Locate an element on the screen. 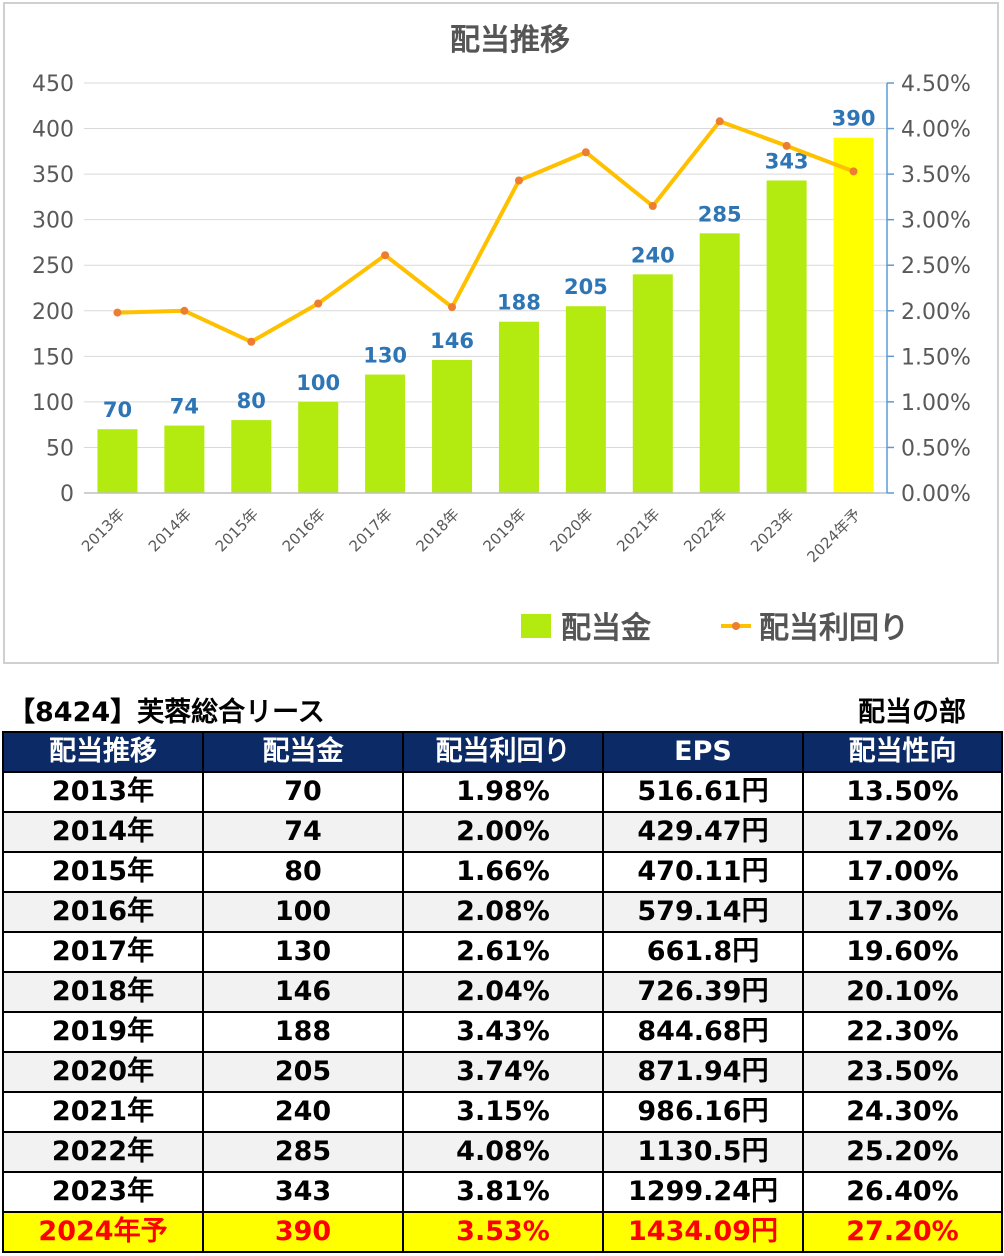 The width and height of the screenshot is (1004, 1256). table-cell: 1434.09円 is located at coordinates (703, 1232).